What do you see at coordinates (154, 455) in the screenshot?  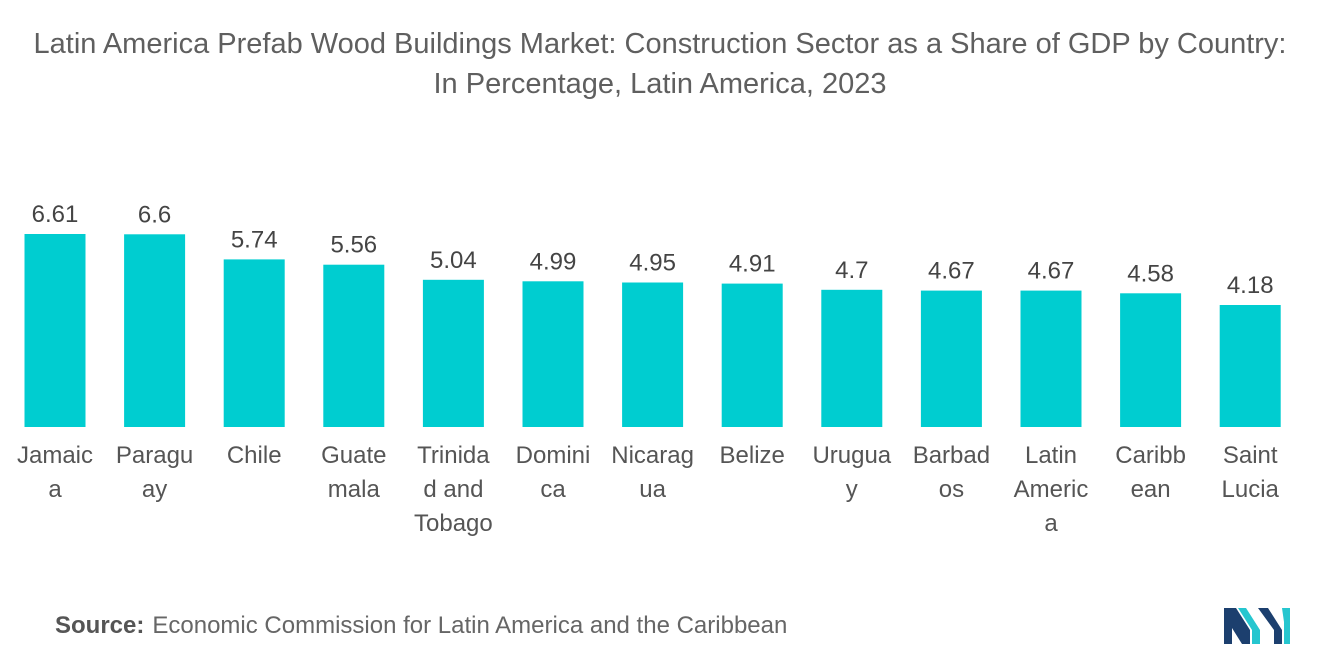 I see `category-label: Paragu` at bounding box center [154, 455].